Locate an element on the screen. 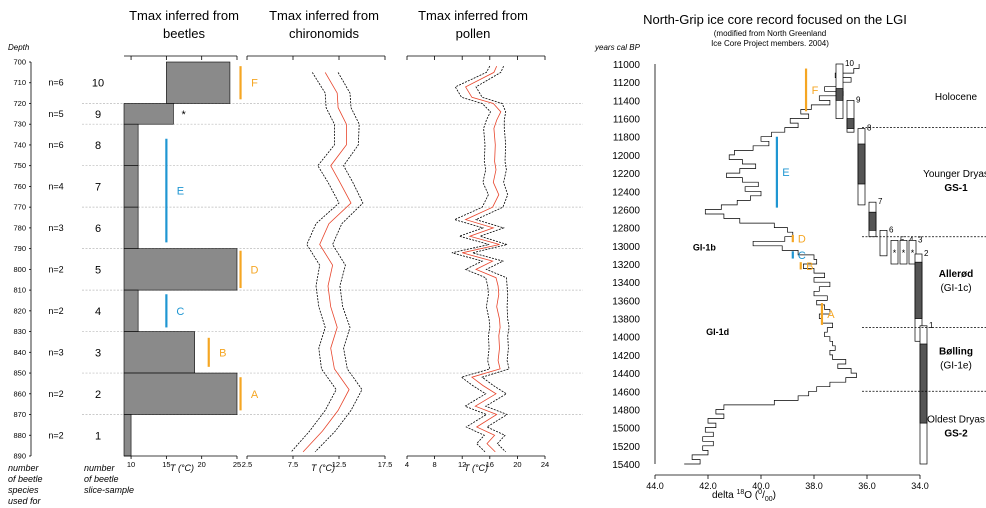 The height and width of the screenshot is (508, 986). ngrip-y-tick-label: 14000 is located at coordinates (626, 338).